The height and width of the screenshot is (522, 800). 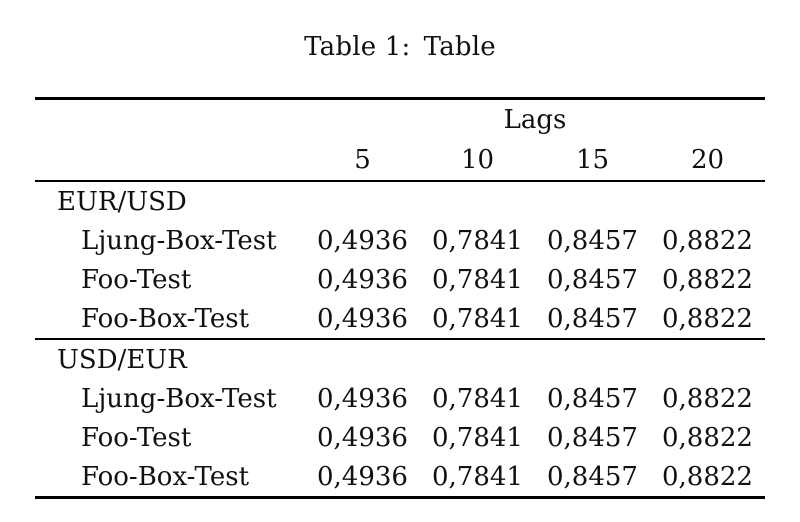 What do you see at coordinates (400, 47) in the screenshot?
I see `table-caption: Table 1: Table` at bounding box center [400, 47].